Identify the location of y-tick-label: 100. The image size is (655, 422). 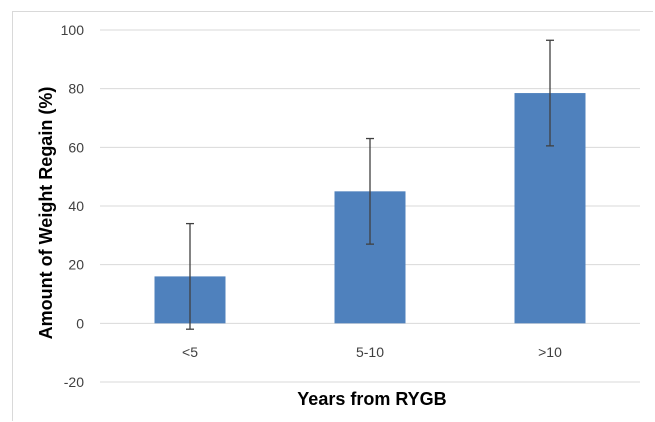
(73, 30).